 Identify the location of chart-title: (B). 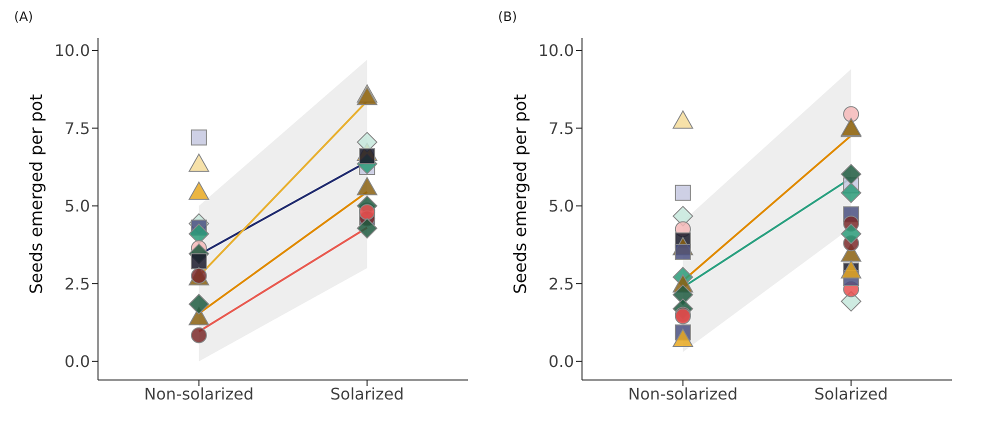
(508, 17).